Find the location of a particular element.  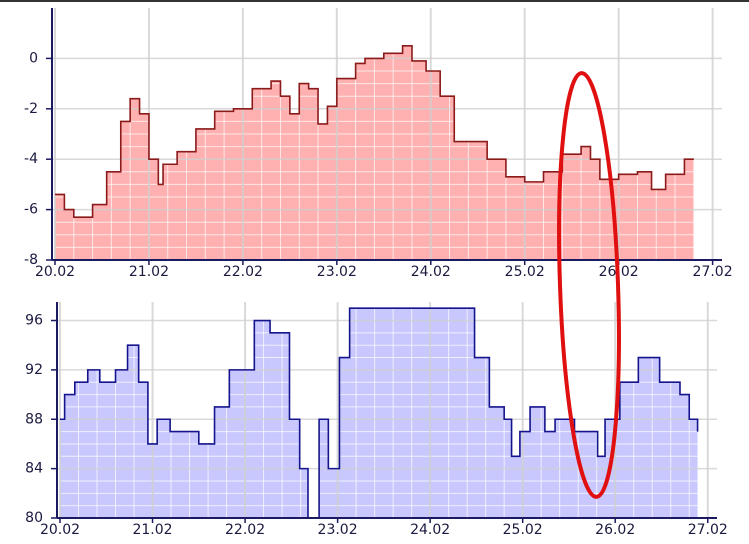

x-tick-label: 26.02 is located at coordinates (615, 530).